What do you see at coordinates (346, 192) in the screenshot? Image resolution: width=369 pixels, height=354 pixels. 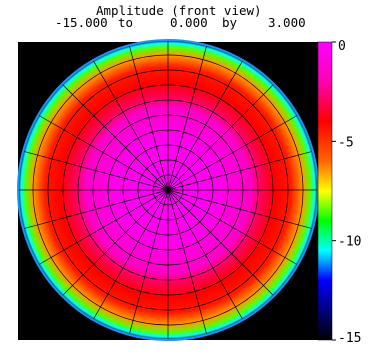 I see `colorbar-ticks: 0 -5 -10 -15` at bounding box center [346, 192].